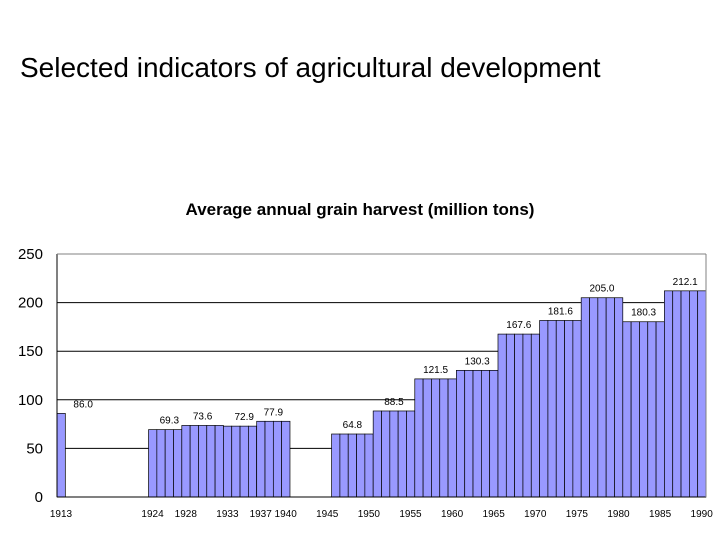  Describe the element at coordinates (83, 404) in the screenshot. I see `data-label-0: 86.0` at that location.